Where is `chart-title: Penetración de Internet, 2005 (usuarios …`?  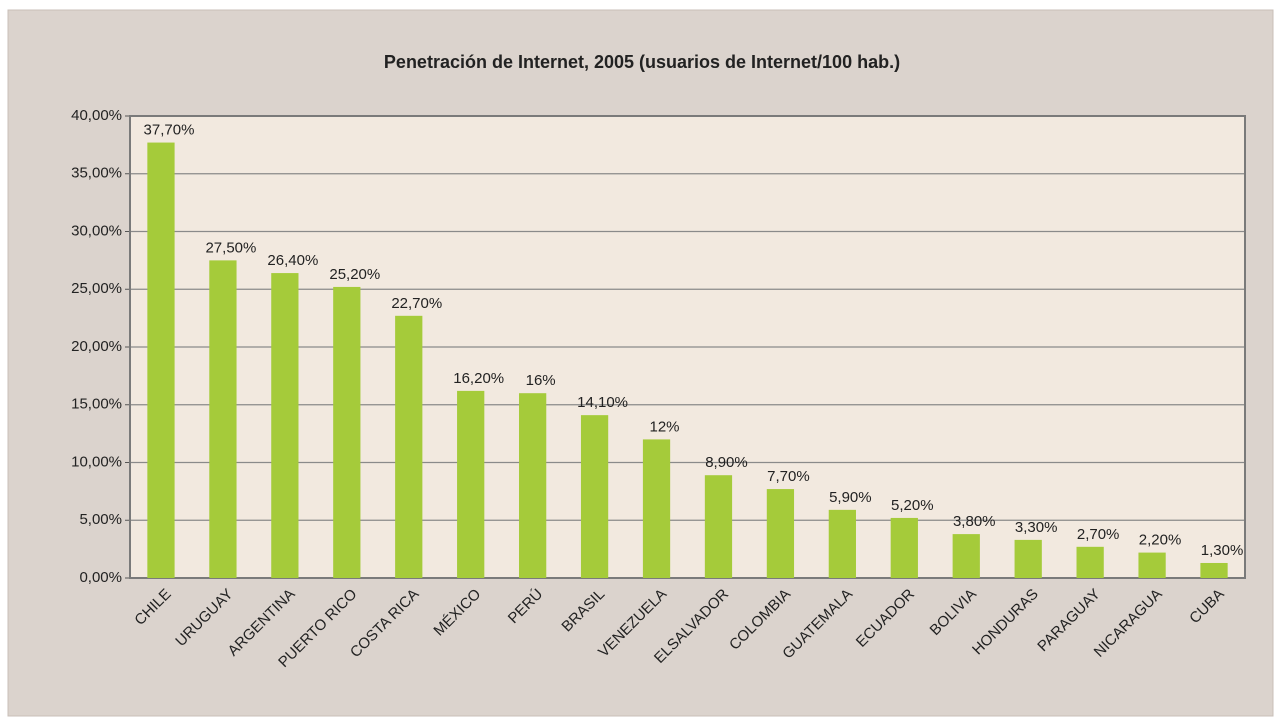 chart-title: Penetración de Internet, 2005 (usuarios … is located at coordinates (642, 62).